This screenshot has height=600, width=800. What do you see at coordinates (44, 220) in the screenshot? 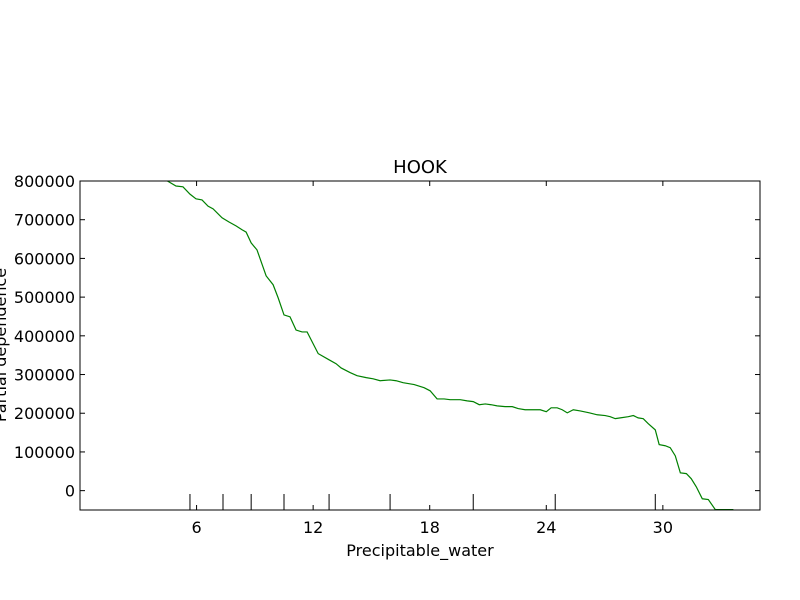
I see `y-tick-label: 700000` at bounding box center [44, 220].